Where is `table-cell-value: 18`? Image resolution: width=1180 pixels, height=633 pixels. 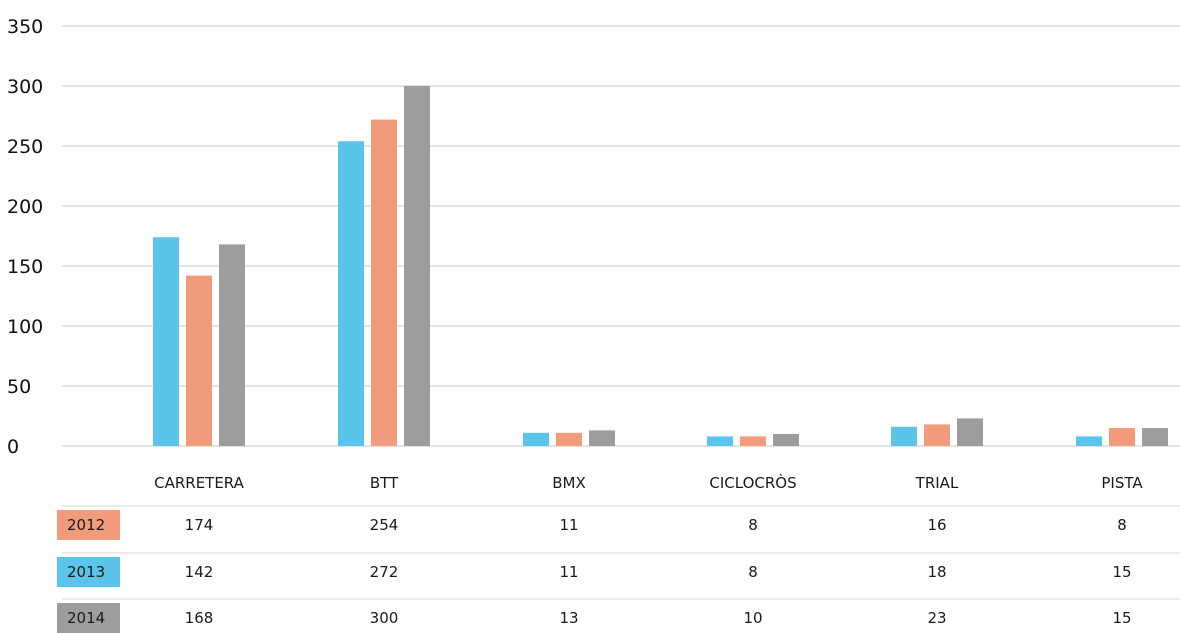 table-cell-value: 18 is located at coordinates (936, 572).